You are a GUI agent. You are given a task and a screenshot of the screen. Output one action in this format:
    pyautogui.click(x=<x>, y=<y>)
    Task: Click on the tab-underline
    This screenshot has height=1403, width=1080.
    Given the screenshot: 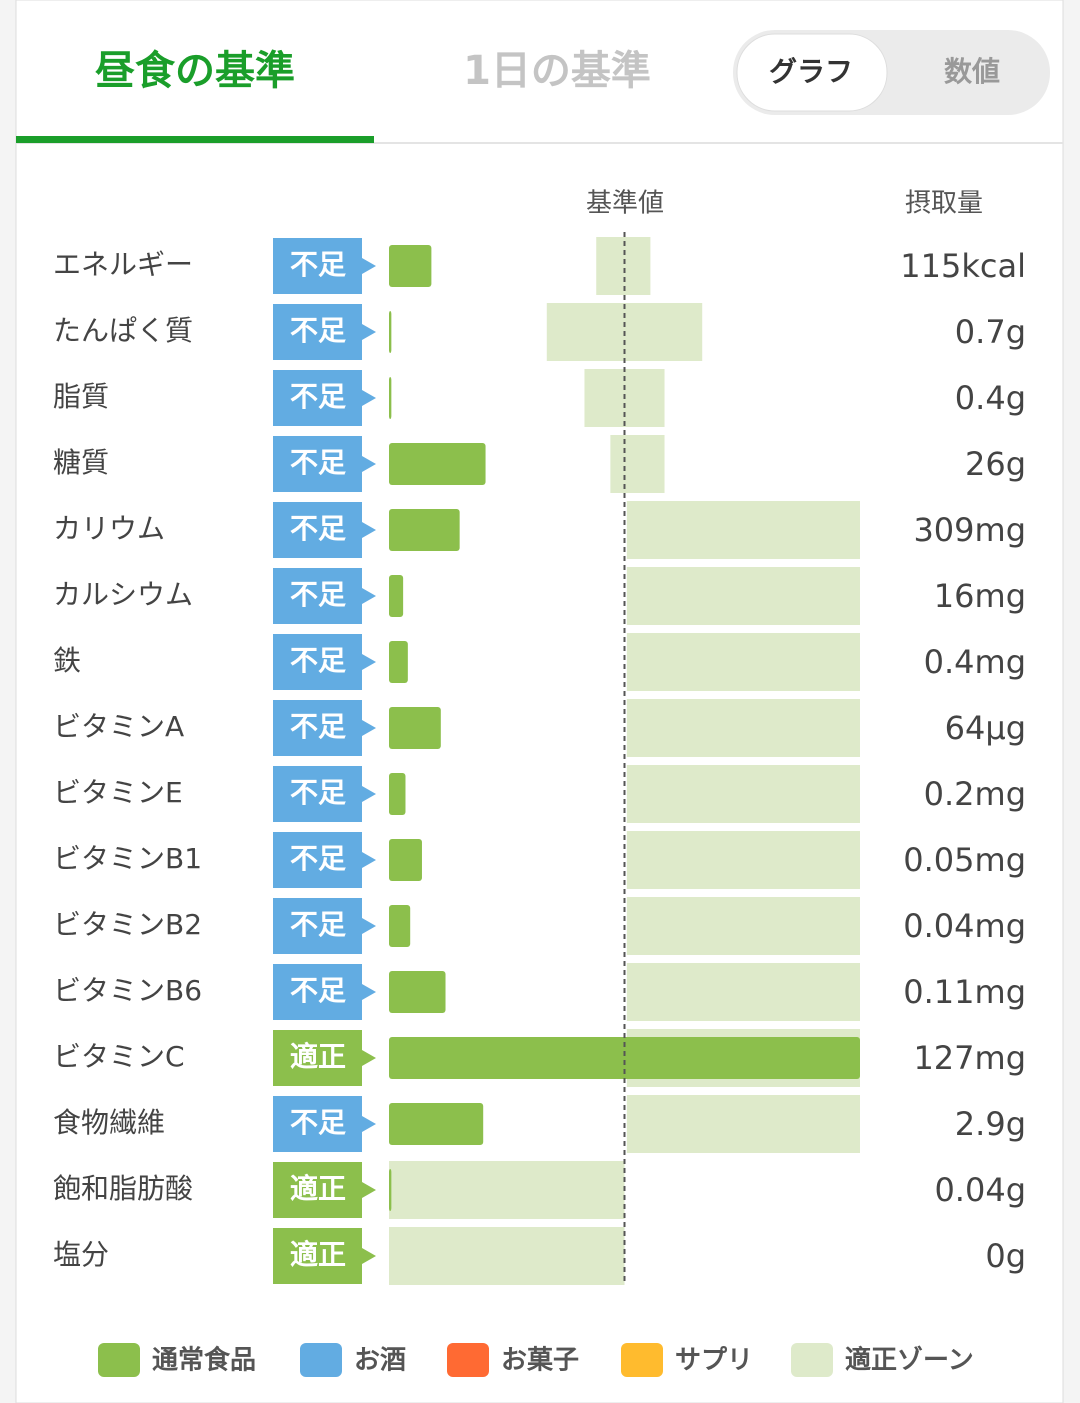 What is the action you would take?
    pyautogui.click(x=195, y=139)
    